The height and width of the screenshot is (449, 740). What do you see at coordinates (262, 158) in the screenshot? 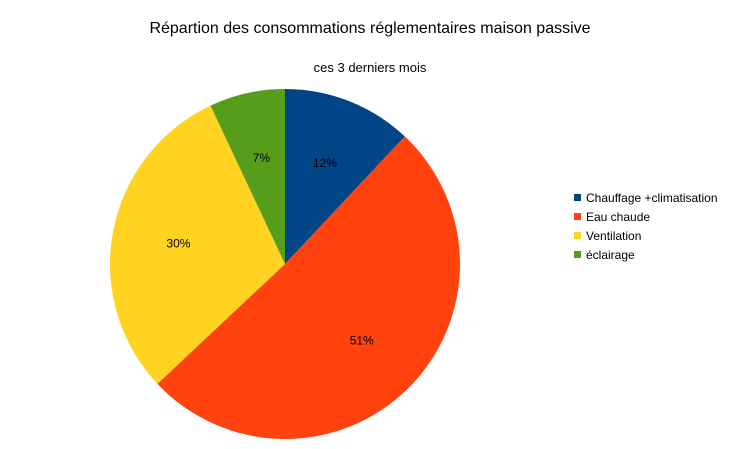
I see `slice-label-eclairage: 7%` at bounding box center [262, 158].